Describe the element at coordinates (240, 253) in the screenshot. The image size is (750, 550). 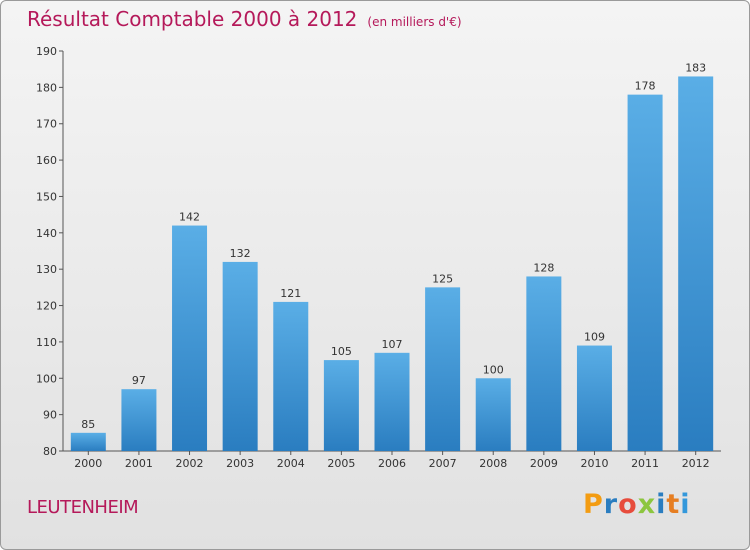
I see `data-label: 132` at that location.